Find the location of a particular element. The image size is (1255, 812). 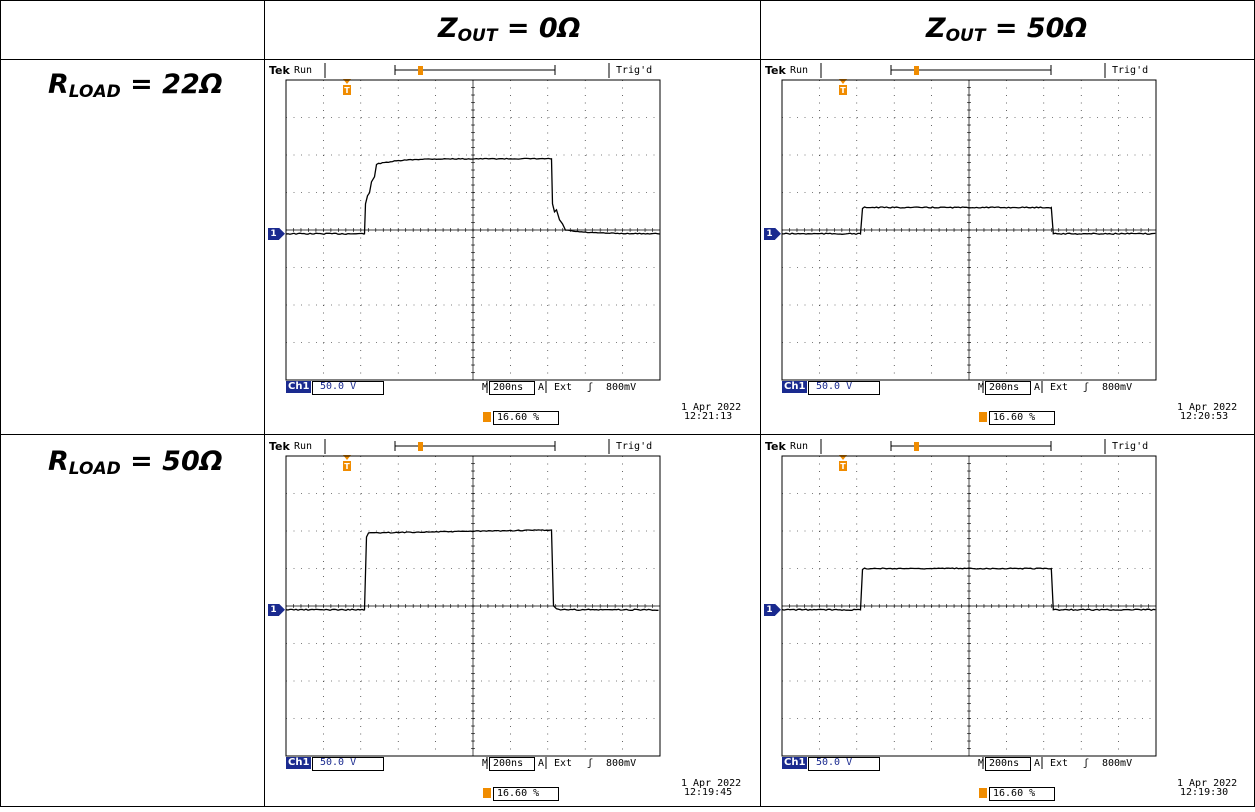

row-header-rload-22: RLOAD = 22Ω is located at coordinates (135, 85).